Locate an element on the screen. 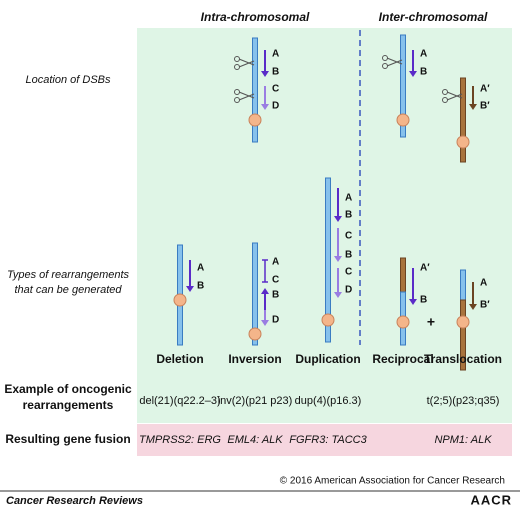 This screenshot has width=520, height=511. rearrangement-name: Deletion is located at coordinates (179, 359).